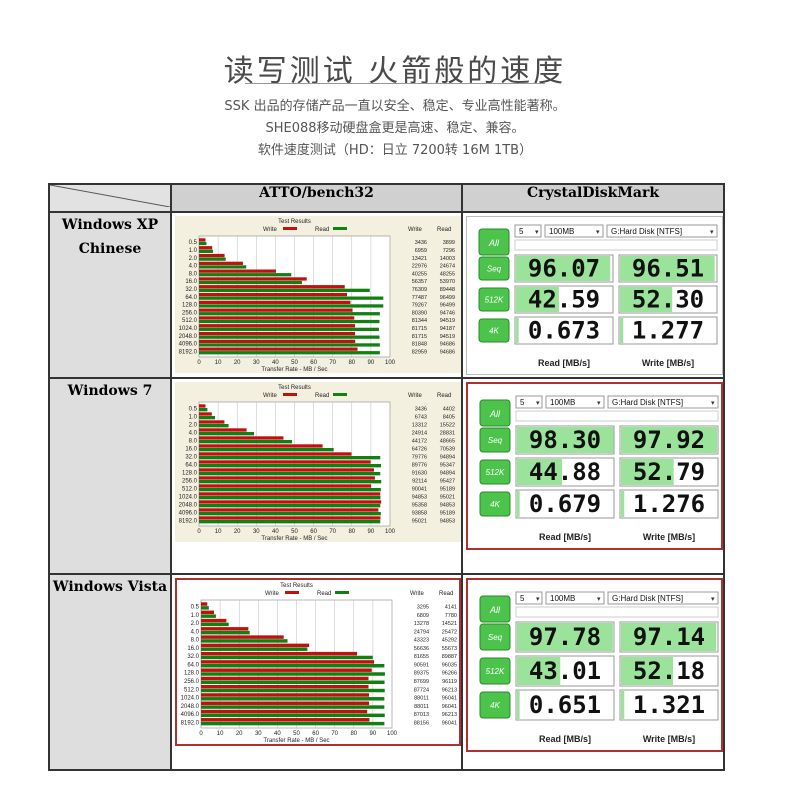 Image resolution: width=790 pixels, height=801 pixels. I want to click on read-value-label: 95427, so click(447, 481).